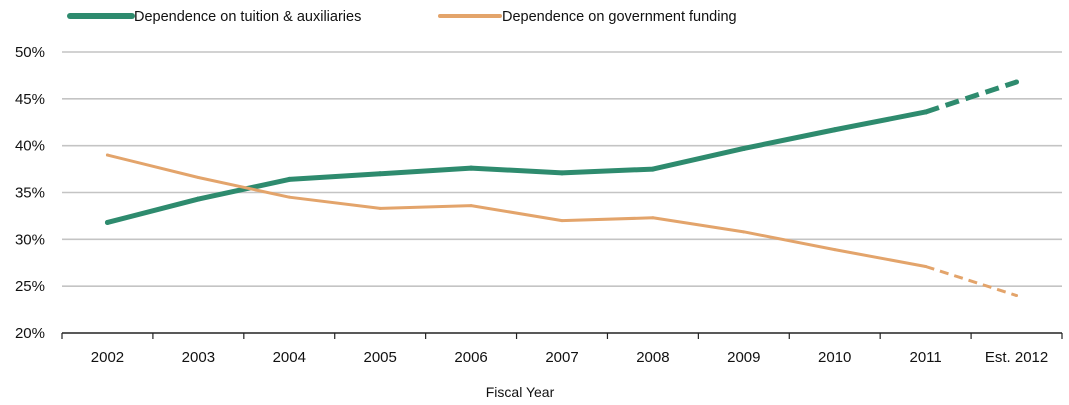 The height and width of the screenshot is (405, 1069). I want to click on x-tick-label: 2011, so click(926, 357).